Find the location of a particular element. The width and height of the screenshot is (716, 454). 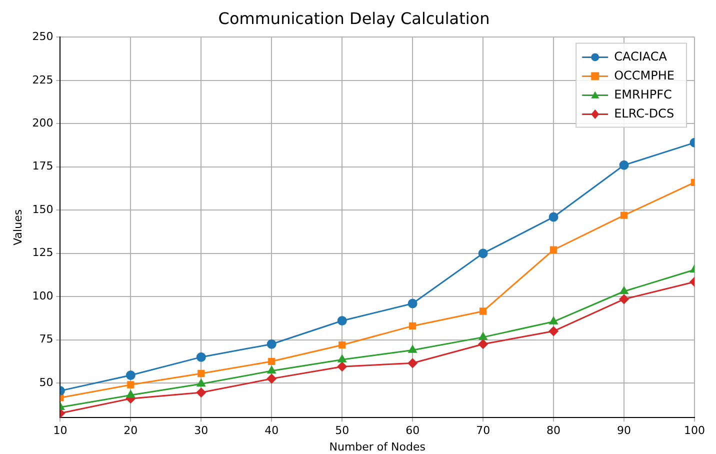

x-tick-label: 40 is located at coordinates (271, 431).